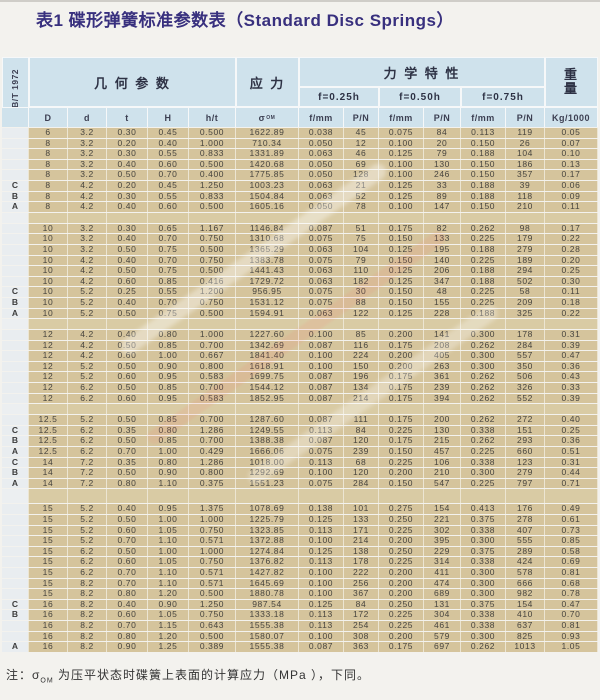 Image resolution: width=600 pixels, height=700 pixels. I want to click on value-cell: 254, so click(361, 625).